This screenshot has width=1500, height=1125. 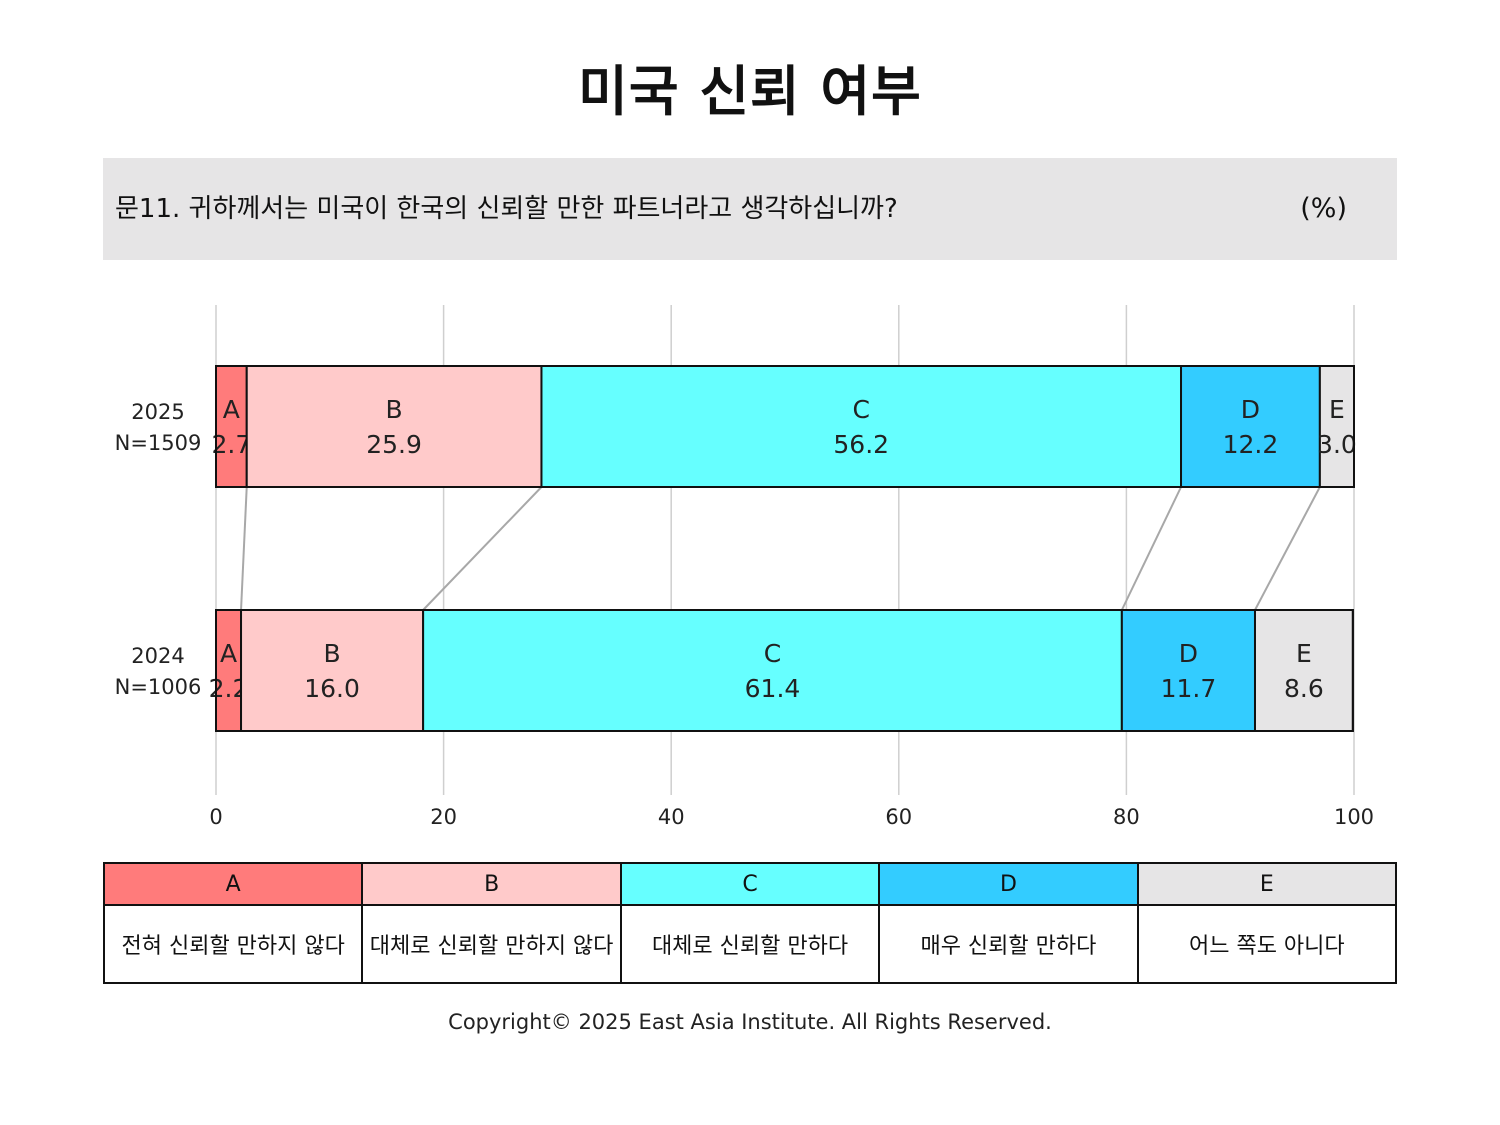 I want to click on x-tick-label: 20, so click(x=443, y=817).